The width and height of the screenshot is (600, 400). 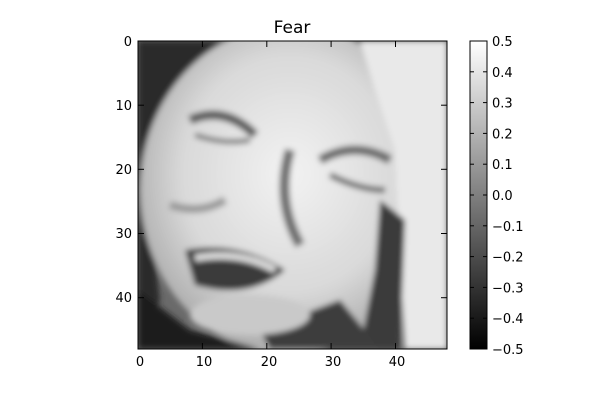 I want to click on colorbar-ticks: 0.5 0.4 0.3 0.2 0.1 0.0 −0.1 −0.2 −0.3 −0.4 −0.5, so click(x=497, y=196).